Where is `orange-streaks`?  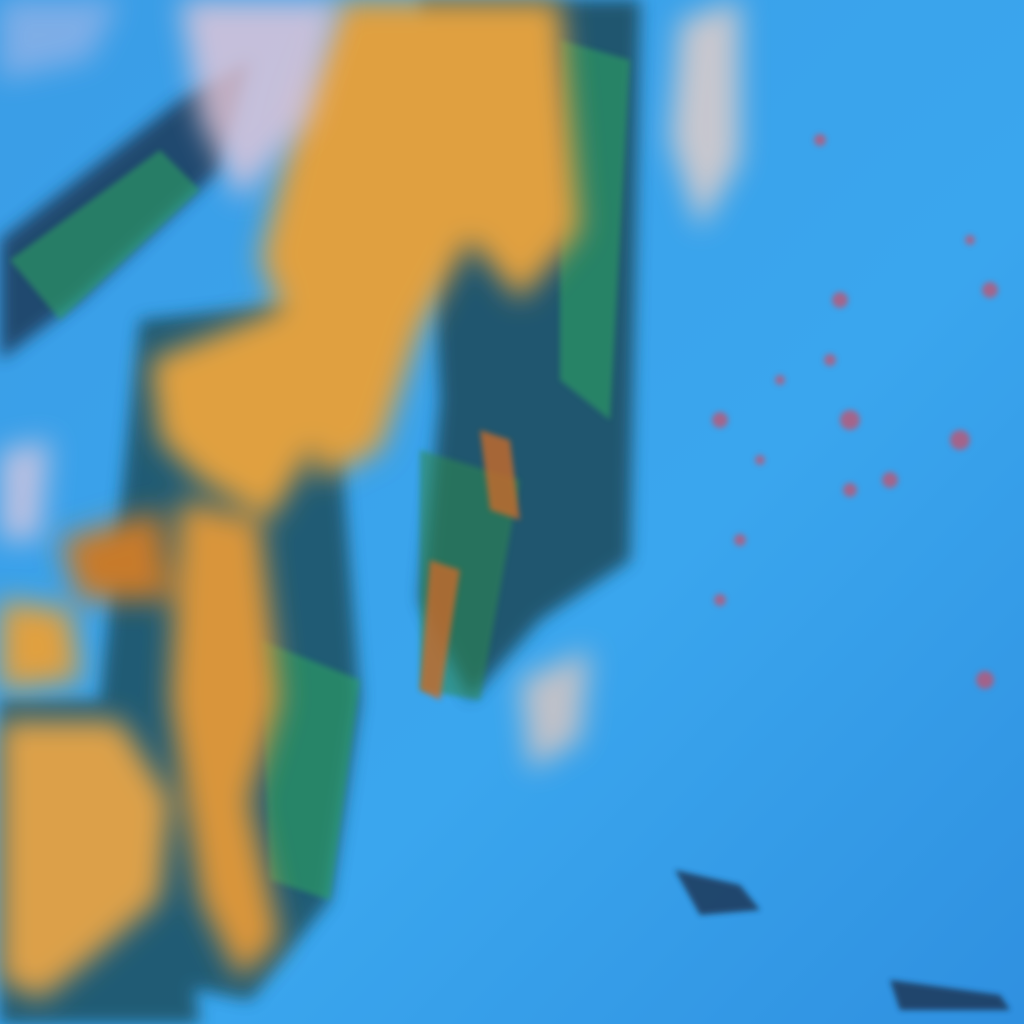 orange-streaks is located at coordinates (470, 565).